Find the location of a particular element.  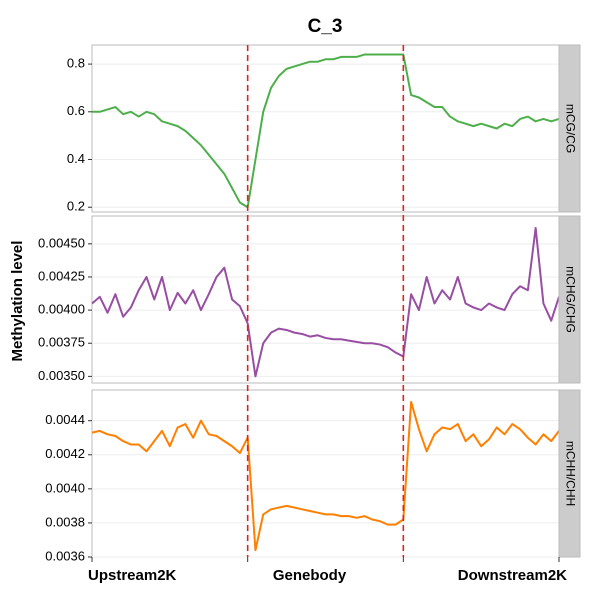

y-axis-label: Methylation level is located at coordinates (17, 301).